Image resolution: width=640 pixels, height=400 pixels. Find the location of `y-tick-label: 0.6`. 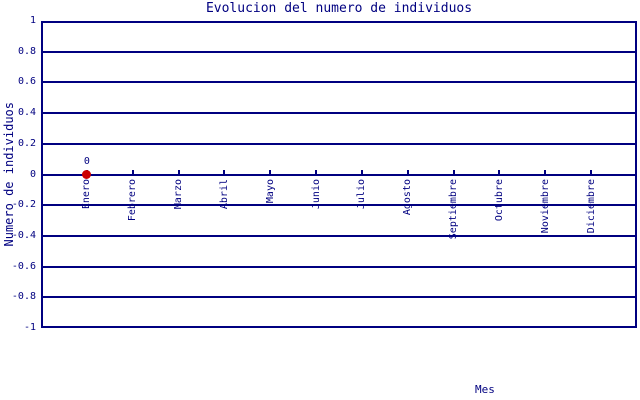

y-tick-label: 0.6 is located at coordinates (26, 82).